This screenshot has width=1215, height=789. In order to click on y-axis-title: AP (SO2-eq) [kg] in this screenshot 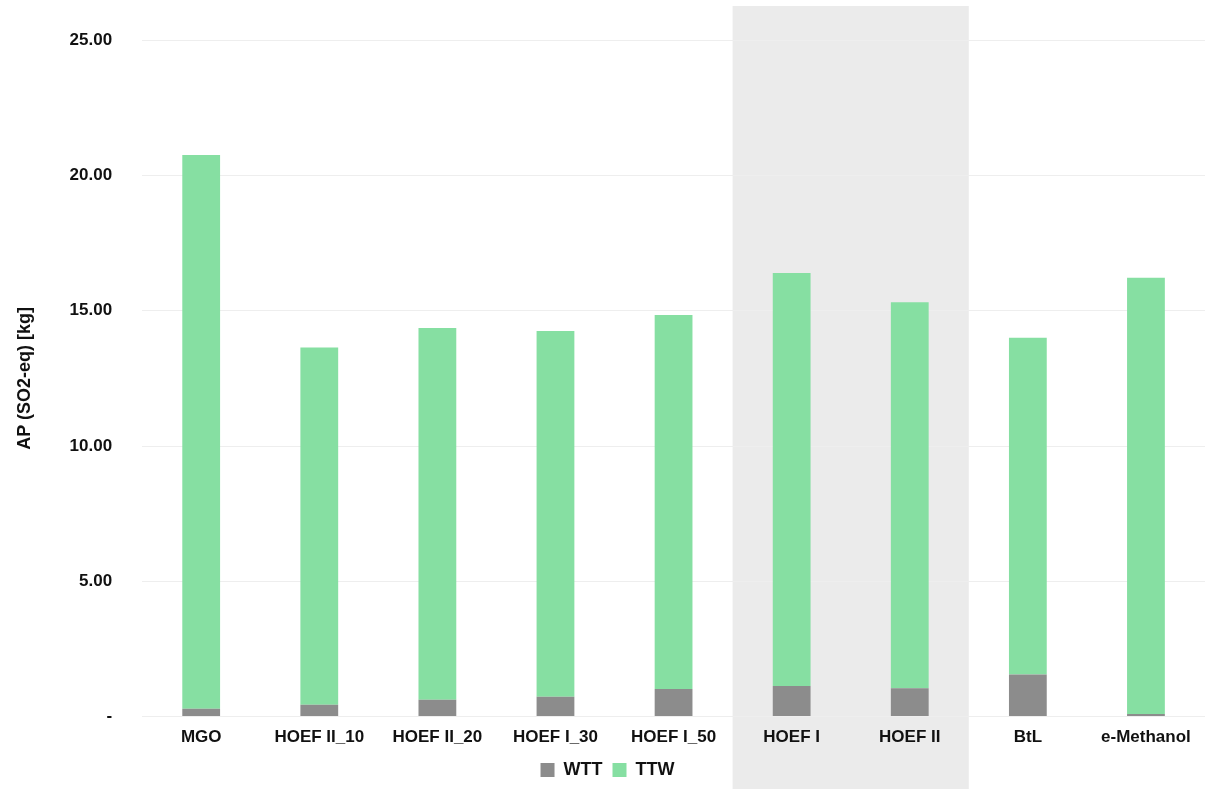, I will do `click(23, 378)`.